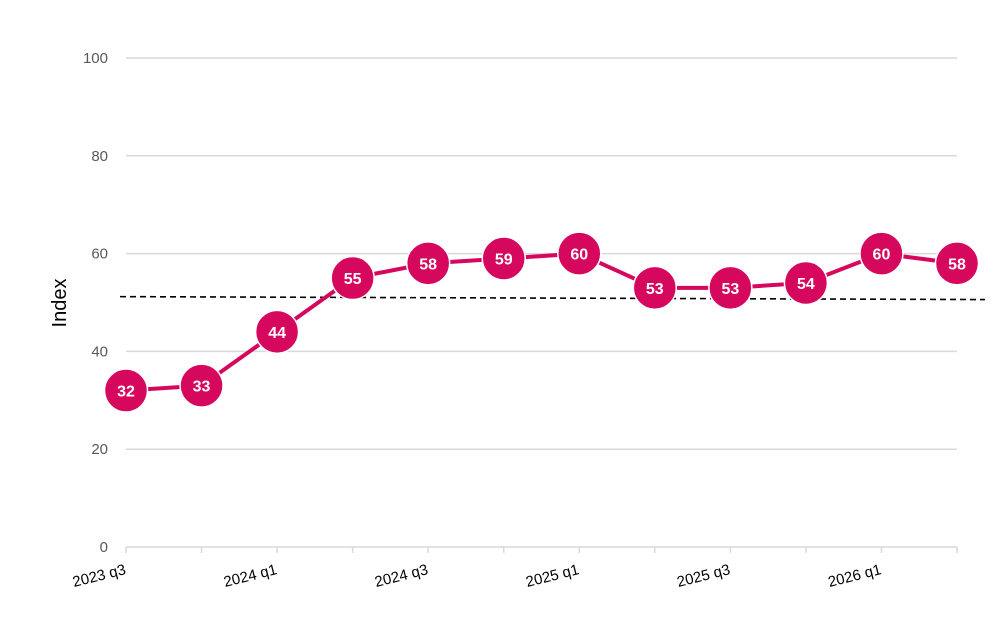 This screenshot has width=1000, height=625. What do you see at coordinates (99, 351) in the screenshot?
I see `y-tick-label: 40` at bounding box center [99, 351].